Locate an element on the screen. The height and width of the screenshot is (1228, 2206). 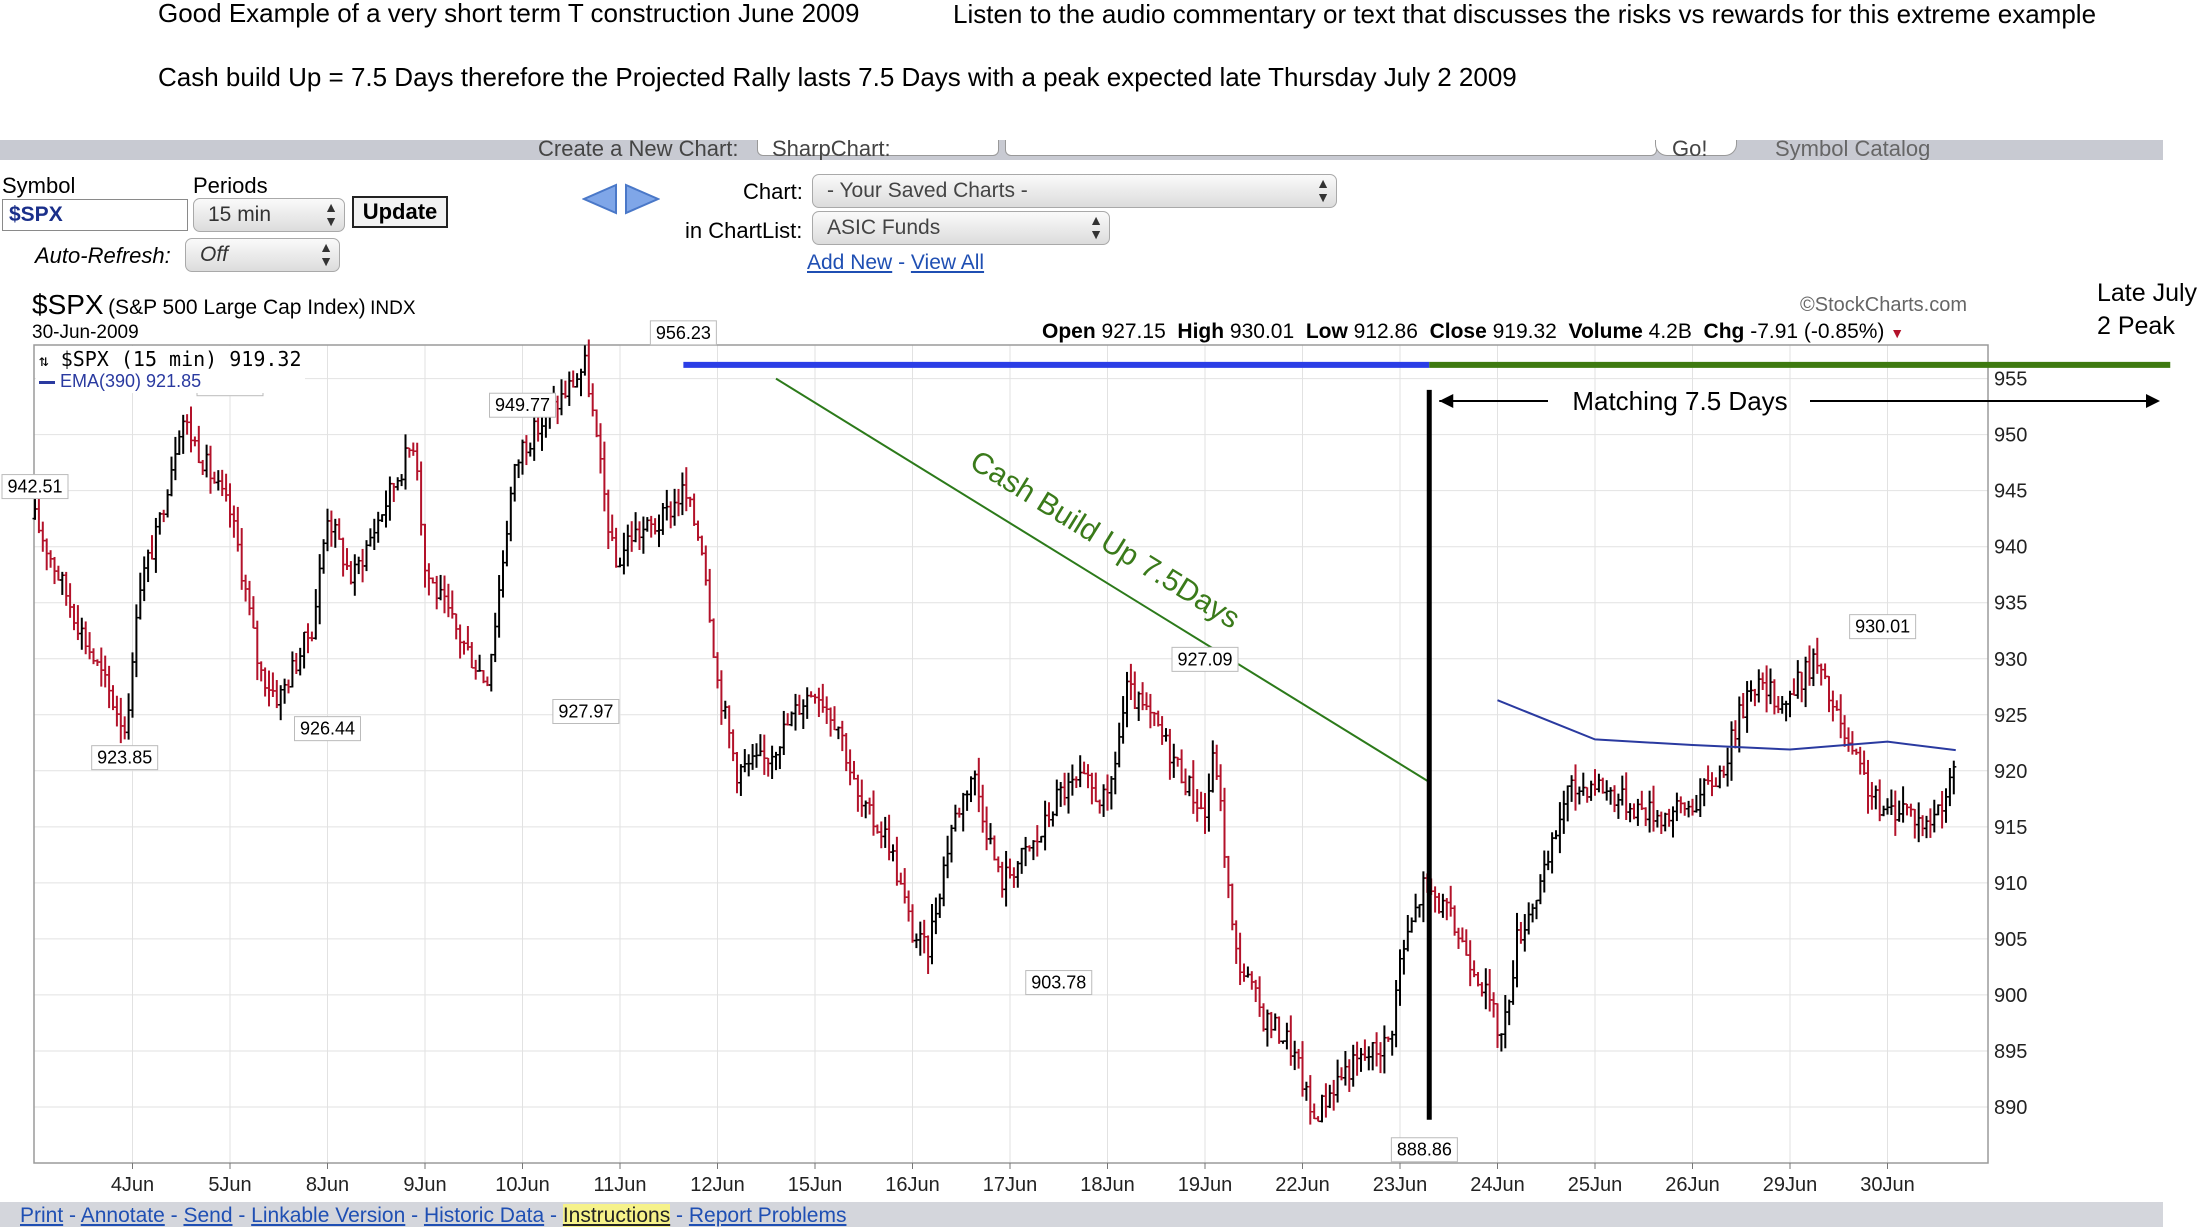
price-label: 927.09 is located at coordinates (1204, 659).